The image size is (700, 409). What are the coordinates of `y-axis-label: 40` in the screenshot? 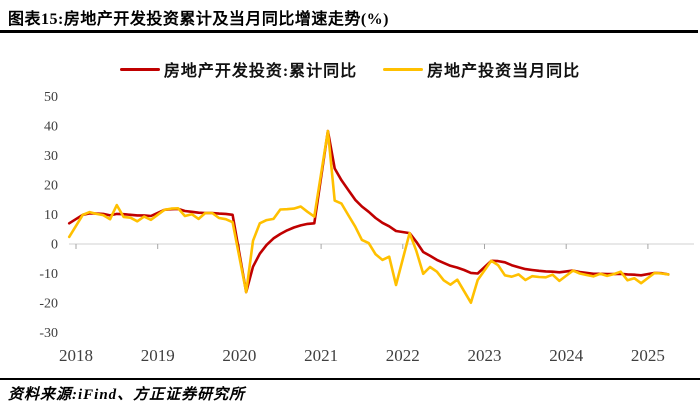 It's located at (51, 127).